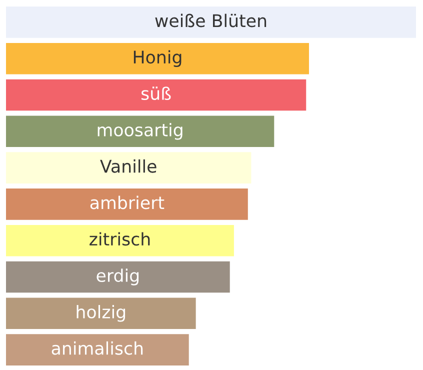 Image resolution: width=423 pixels, height=370 pixels. Describe the element at coordinates (210, 21) in the screenshot. I see `y-tick-label: weiße Blüten` at that location.